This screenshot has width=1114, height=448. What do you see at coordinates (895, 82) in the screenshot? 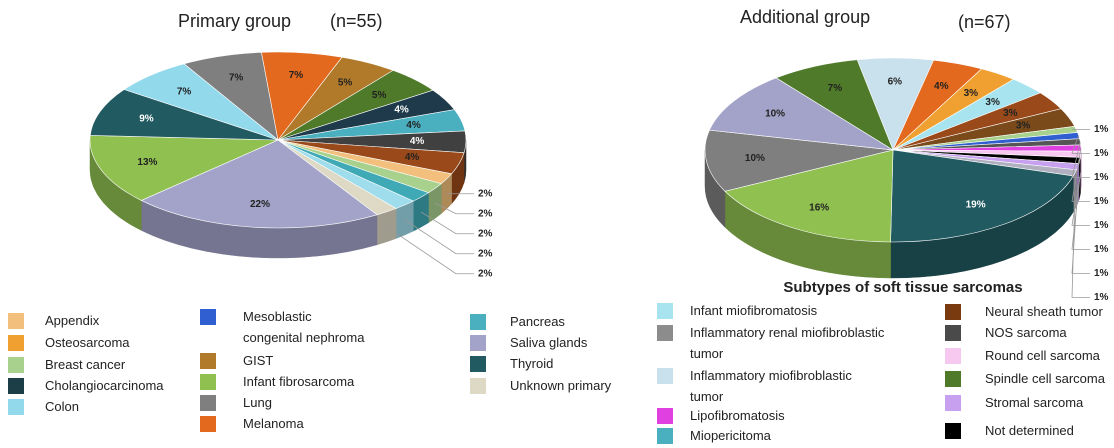
I see `data-label: 6%` at bounding box center [895, 82].